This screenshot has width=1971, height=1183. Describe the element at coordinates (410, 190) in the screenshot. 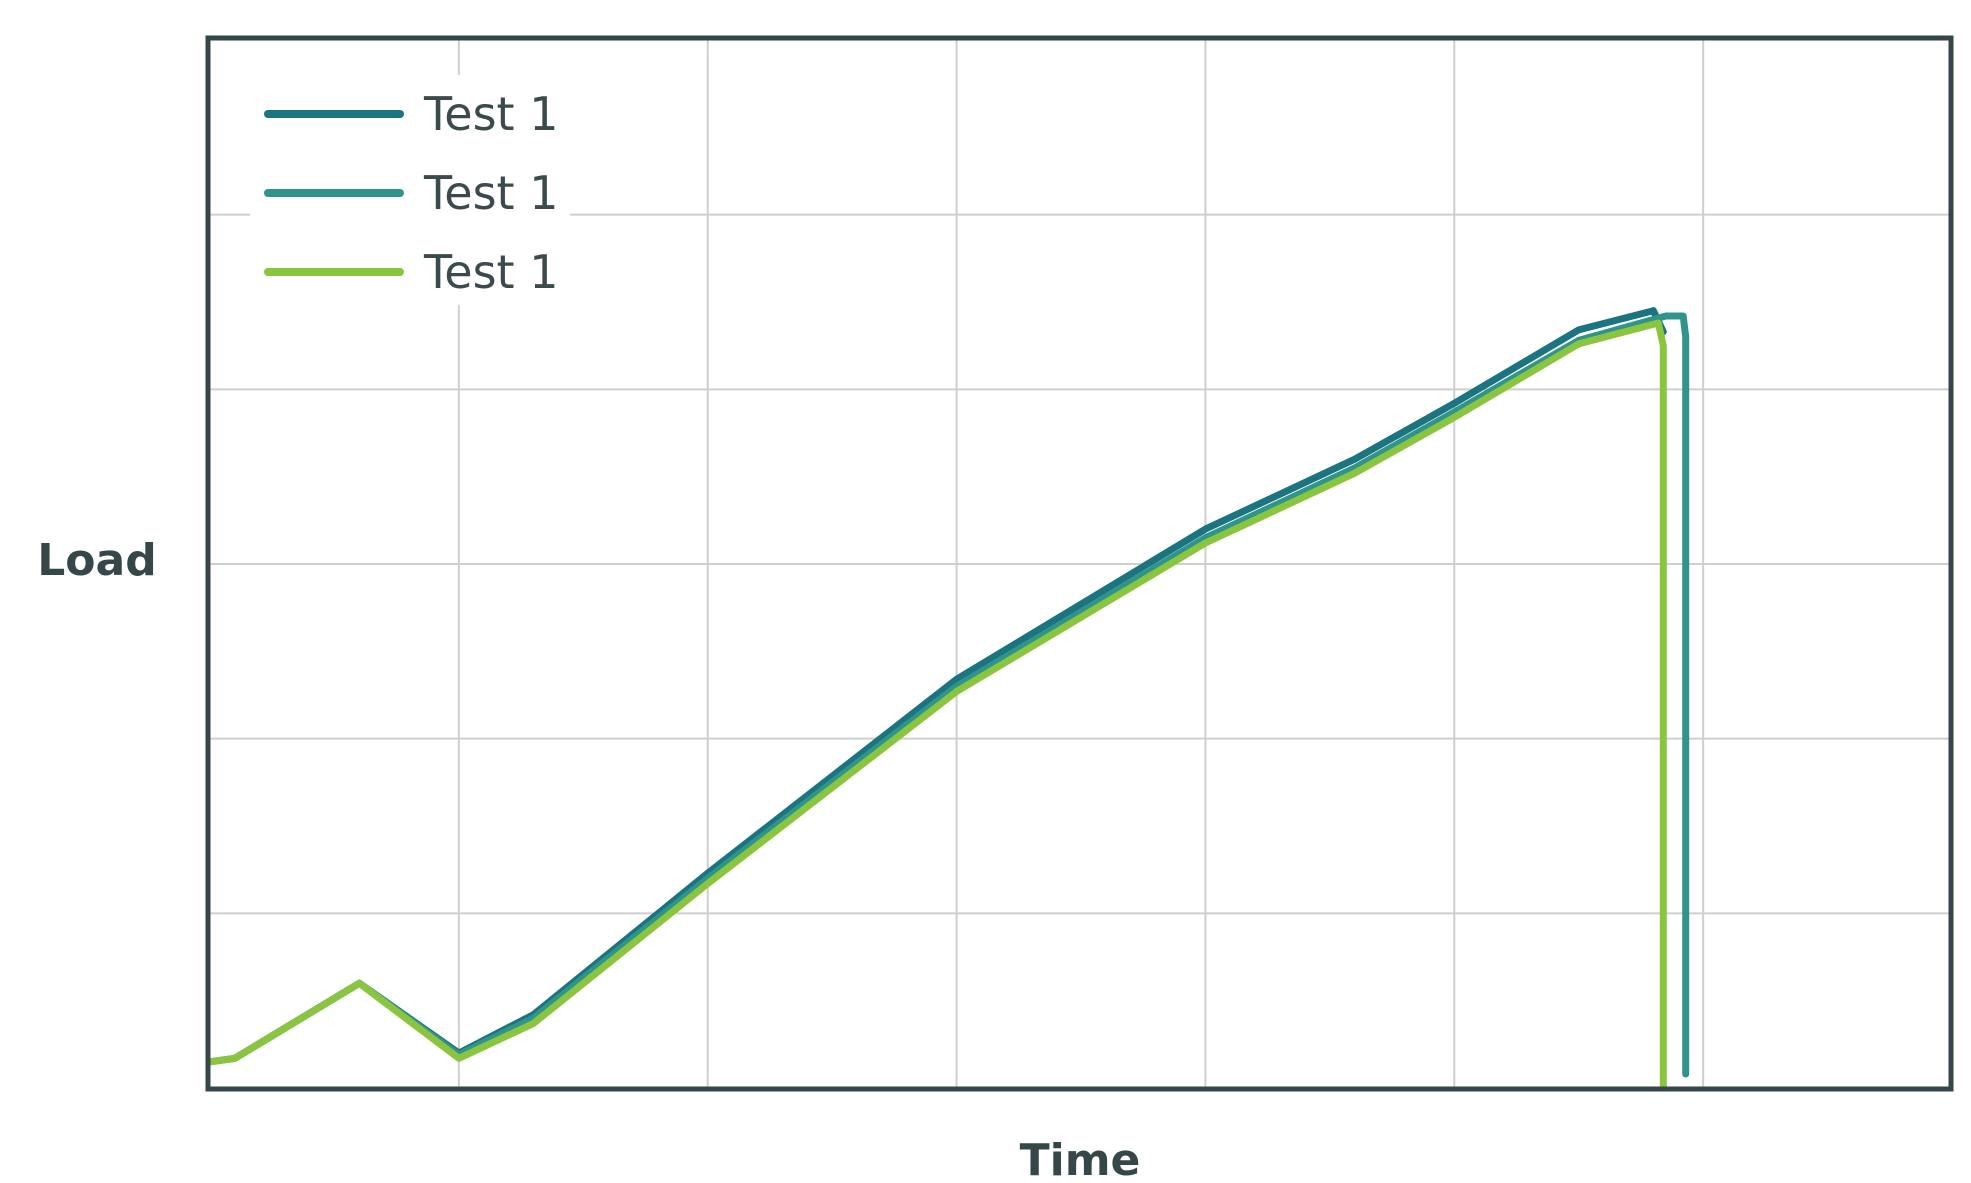

I see `legend: Test 1 Test 1 Test 1` at that location.